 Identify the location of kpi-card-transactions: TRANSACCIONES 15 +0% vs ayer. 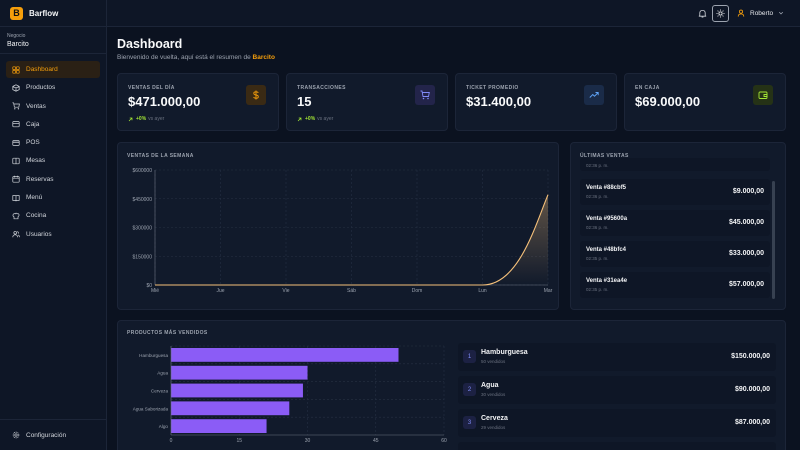
(367, 102).